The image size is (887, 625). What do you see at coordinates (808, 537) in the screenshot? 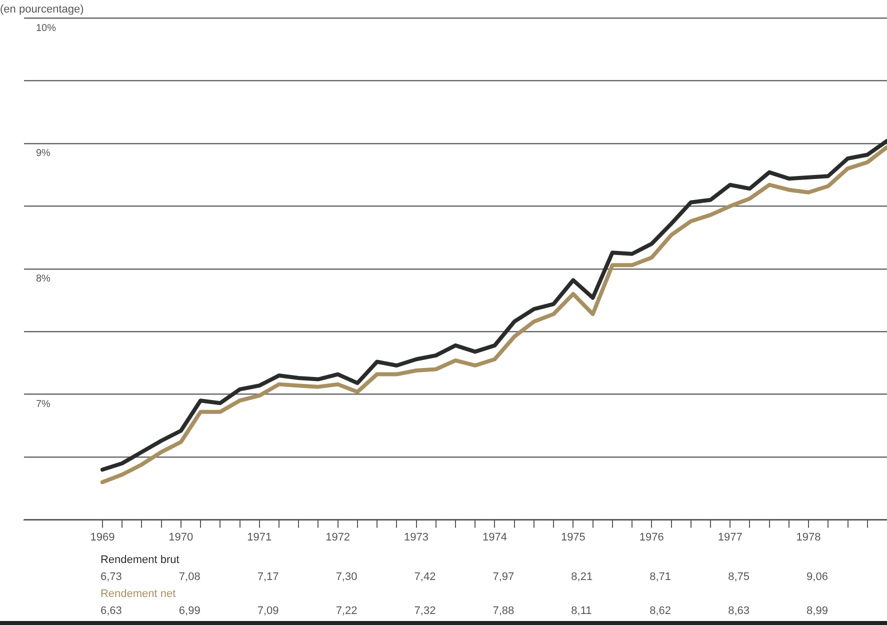
I see `x-tick-label: 1978` at bounding box center [808, 537].